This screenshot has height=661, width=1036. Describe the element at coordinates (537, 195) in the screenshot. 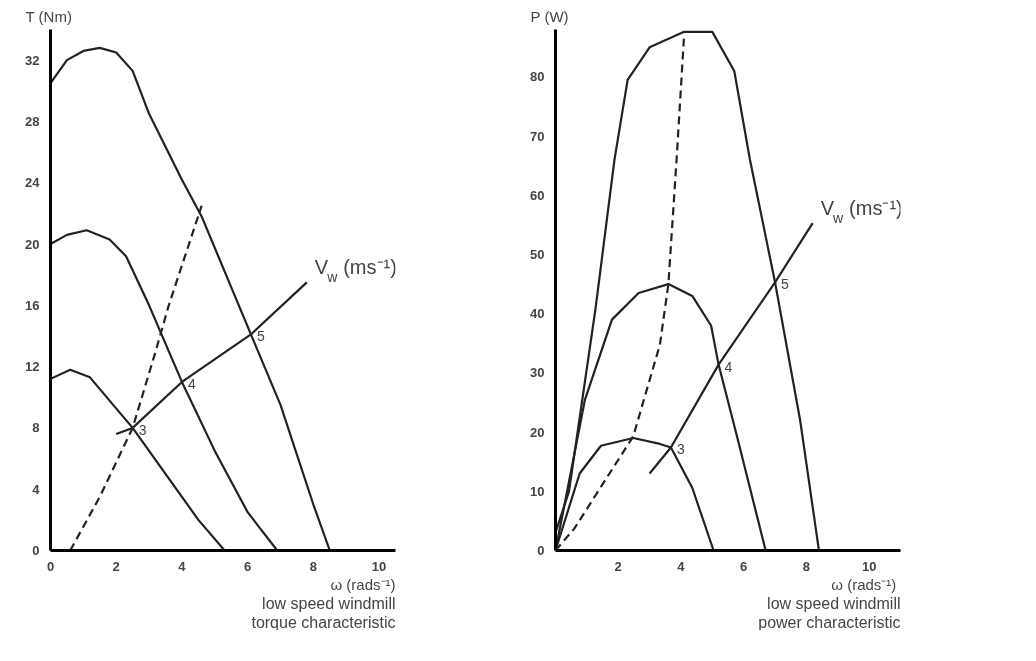

I see `y-tick-label: 60` at that location.